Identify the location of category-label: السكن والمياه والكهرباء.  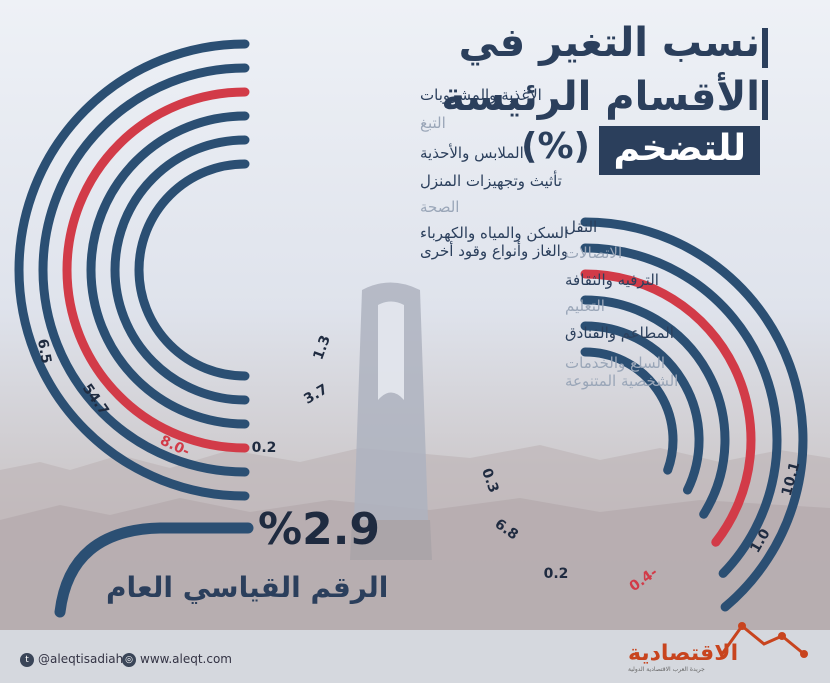
(494, 233).